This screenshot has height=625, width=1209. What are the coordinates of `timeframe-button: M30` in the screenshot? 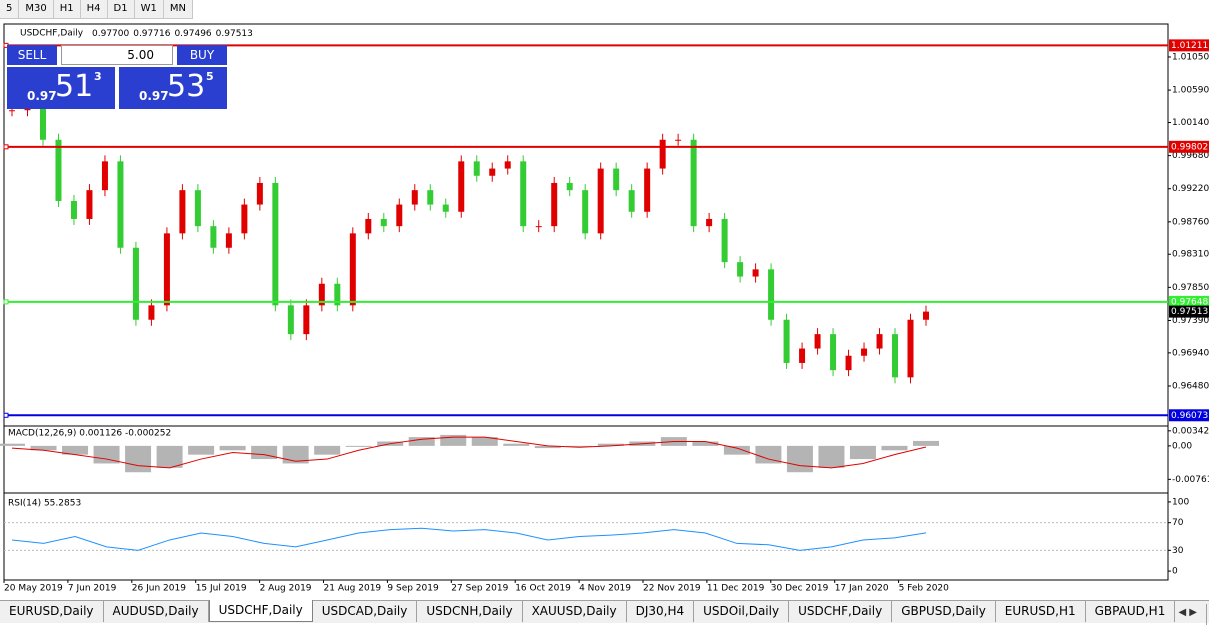 It's located at (36, 9).